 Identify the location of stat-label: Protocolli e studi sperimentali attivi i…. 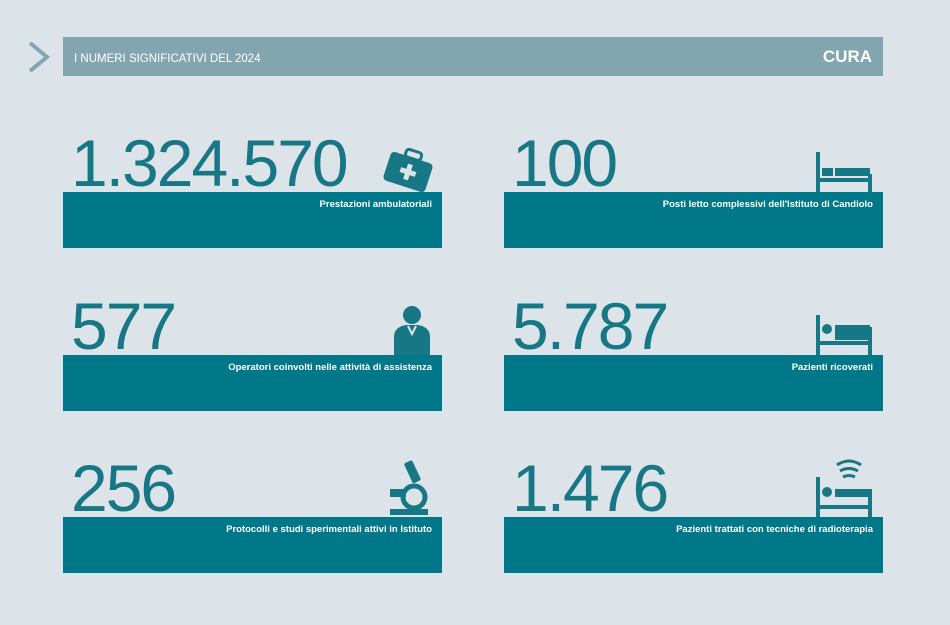
(329, 529).